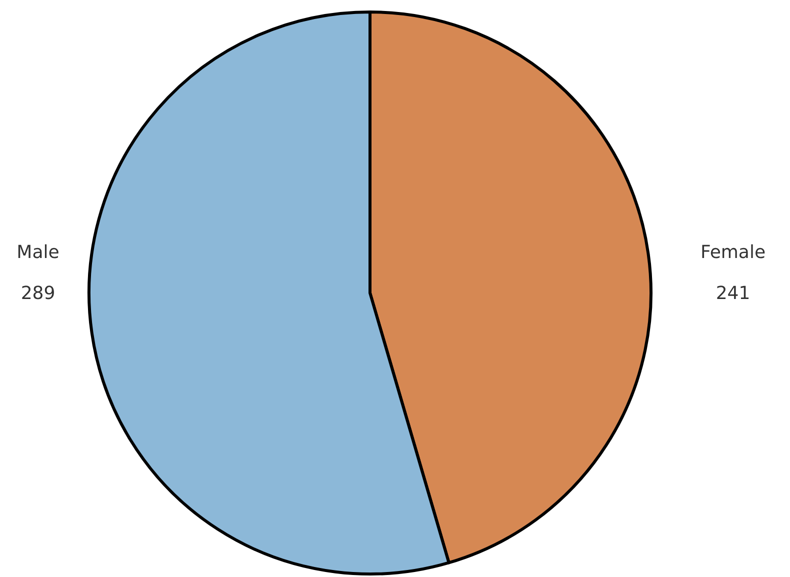  I want to click on slice-label: Male, so click(38, 252).